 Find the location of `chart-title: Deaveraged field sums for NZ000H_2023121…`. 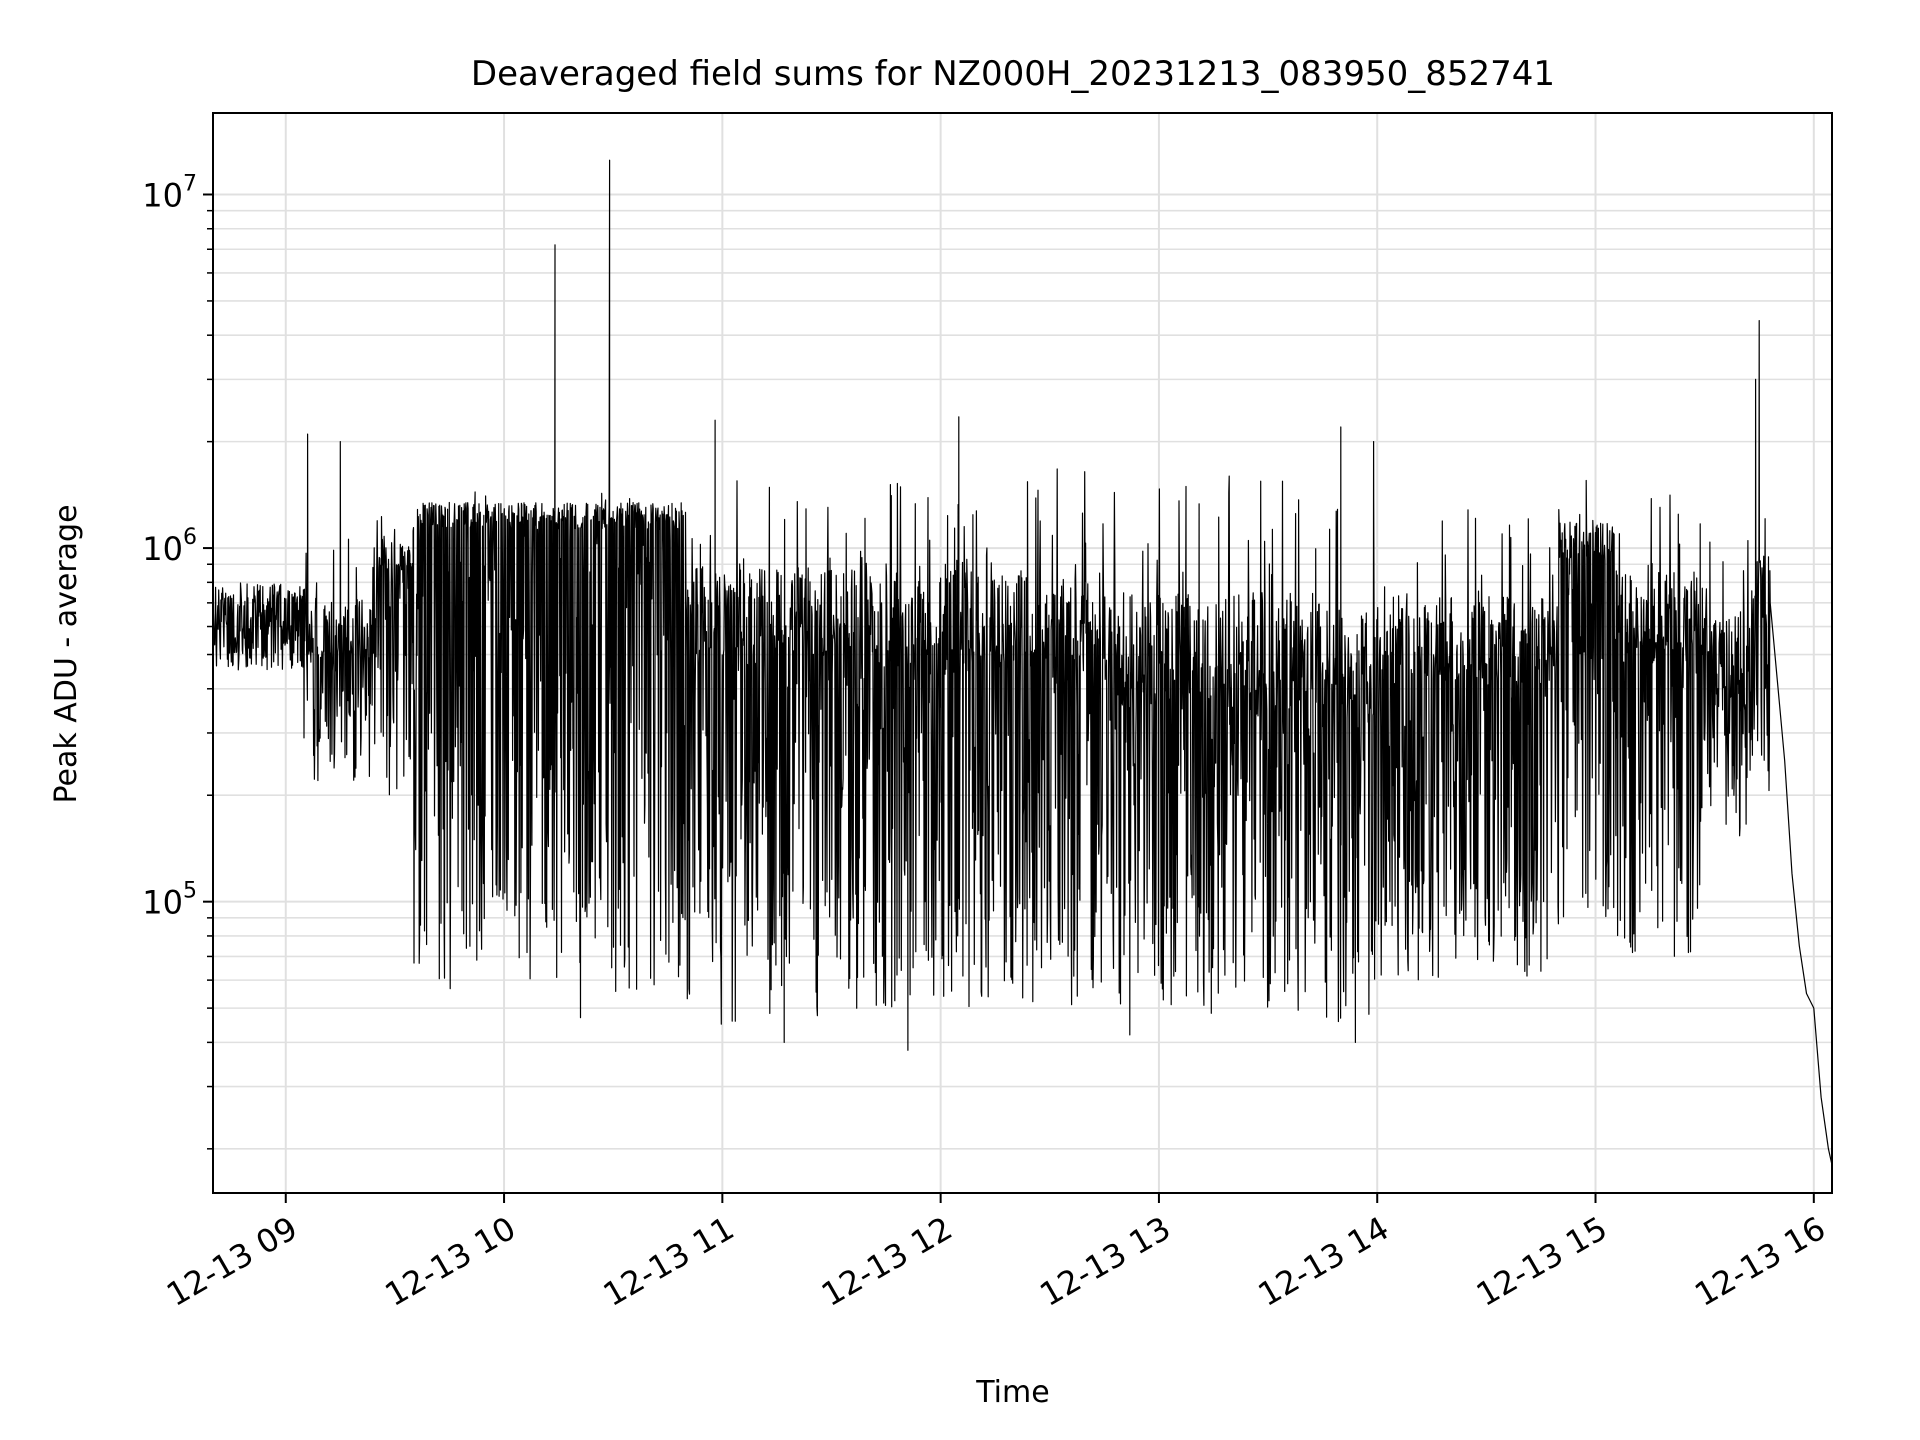

chart-title: Deaveraged field sums for NZ000H_2023121… is located at coordinates (1013, 74).